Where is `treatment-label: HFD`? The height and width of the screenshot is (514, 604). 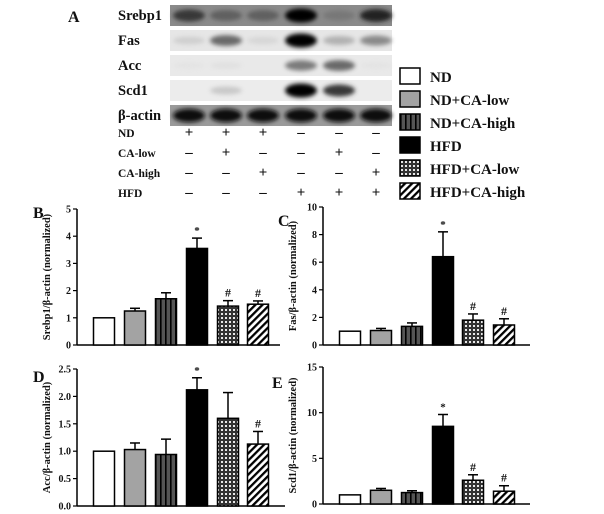 treatment-label: HFD is located at coordinates (130, 194).